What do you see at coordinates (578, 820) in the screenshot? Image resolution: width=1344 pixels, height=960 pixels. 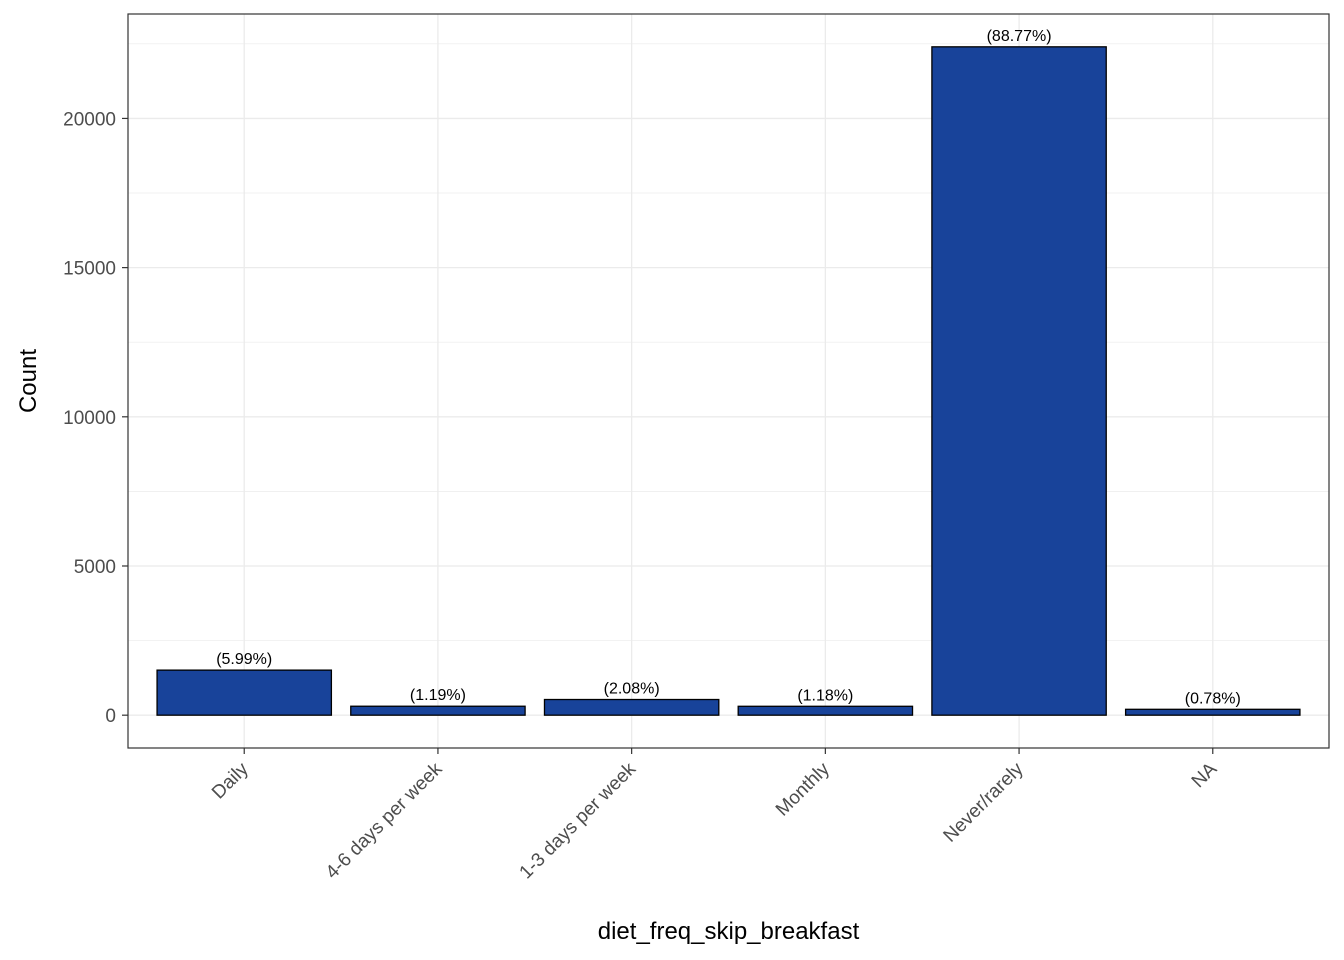 I see `x-tick-label: 1-3 days per week` at bounding box center [578, 820].